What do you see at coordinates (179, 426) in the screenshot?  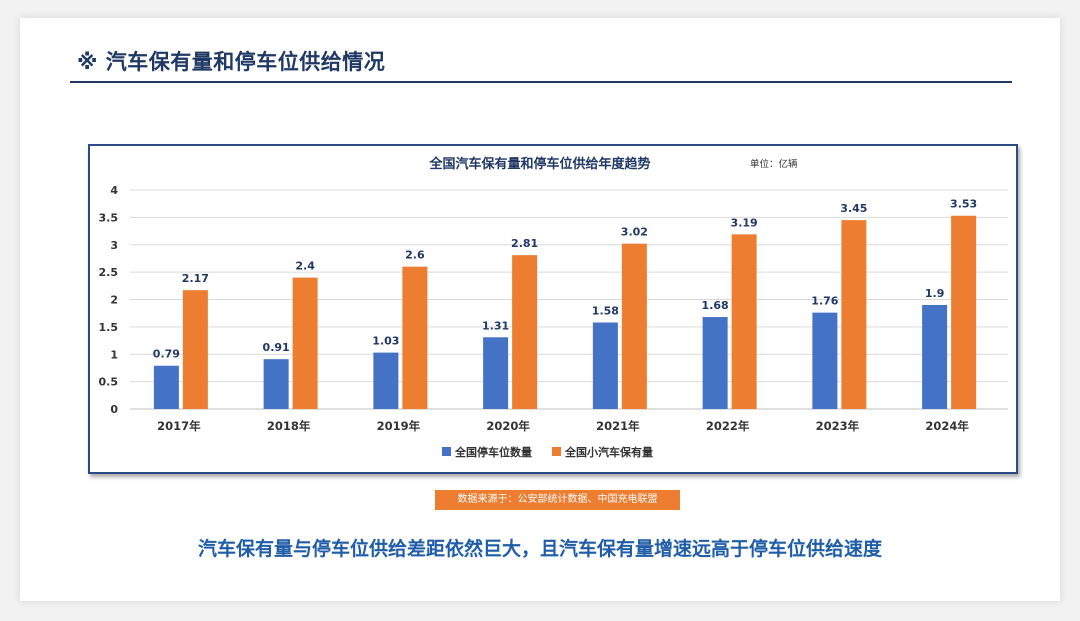 I see `x-tick-label: 2017年` at bounding box center [179, 426].